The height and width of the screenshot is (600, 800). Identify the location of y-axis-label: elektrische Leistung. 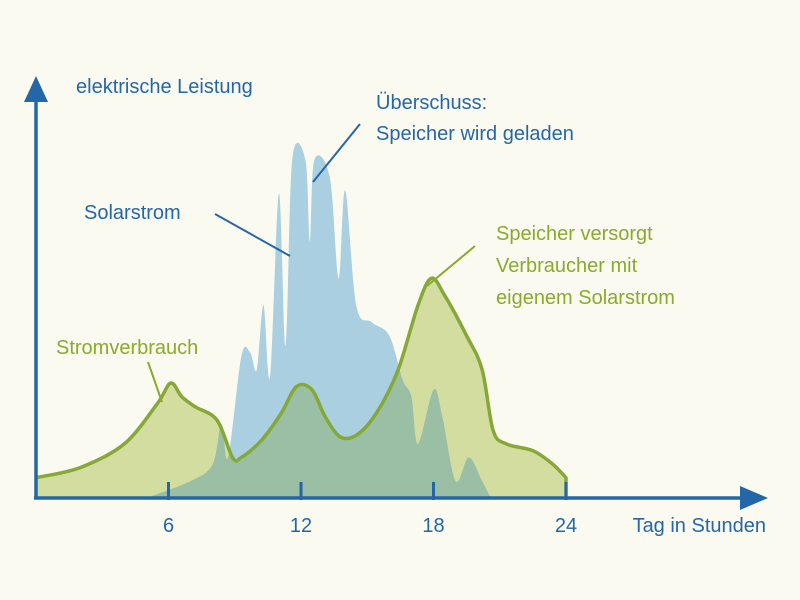
(164, 87).